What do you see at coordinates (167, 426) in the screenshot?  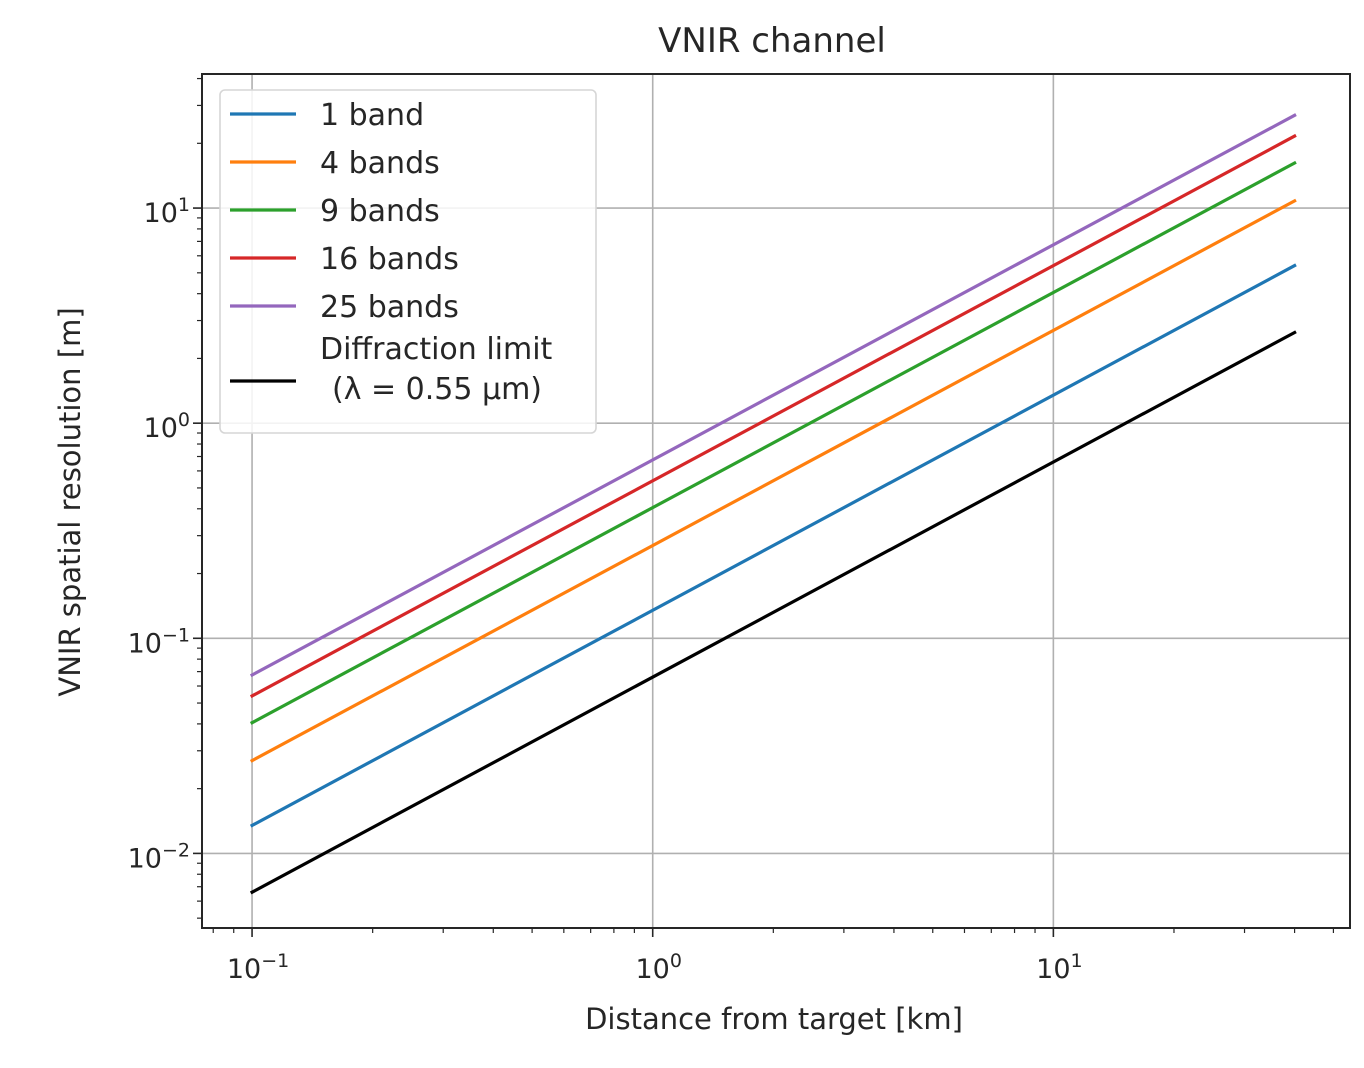 I see `y-tick-label: 10⁰` at bounding box center [167, 426].